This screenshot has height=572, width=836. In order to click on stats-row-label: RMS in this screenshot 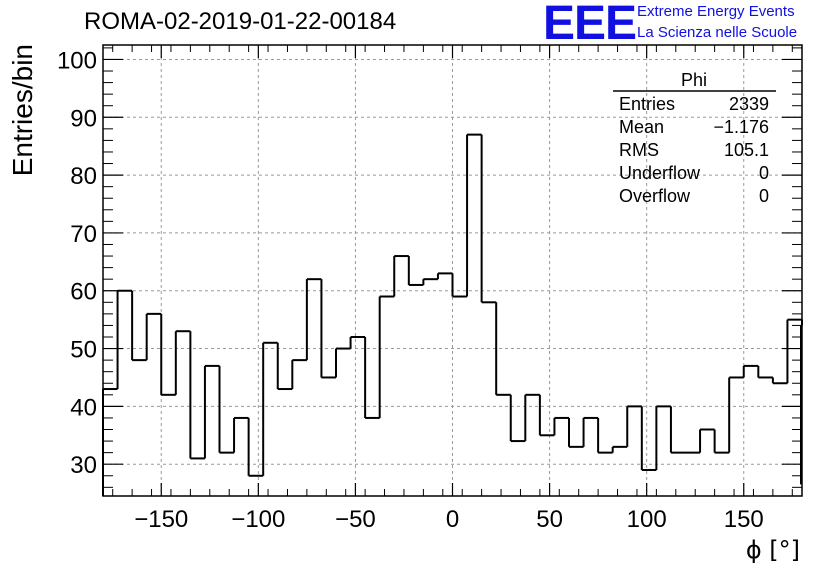, I will do `click(639, 150)`.